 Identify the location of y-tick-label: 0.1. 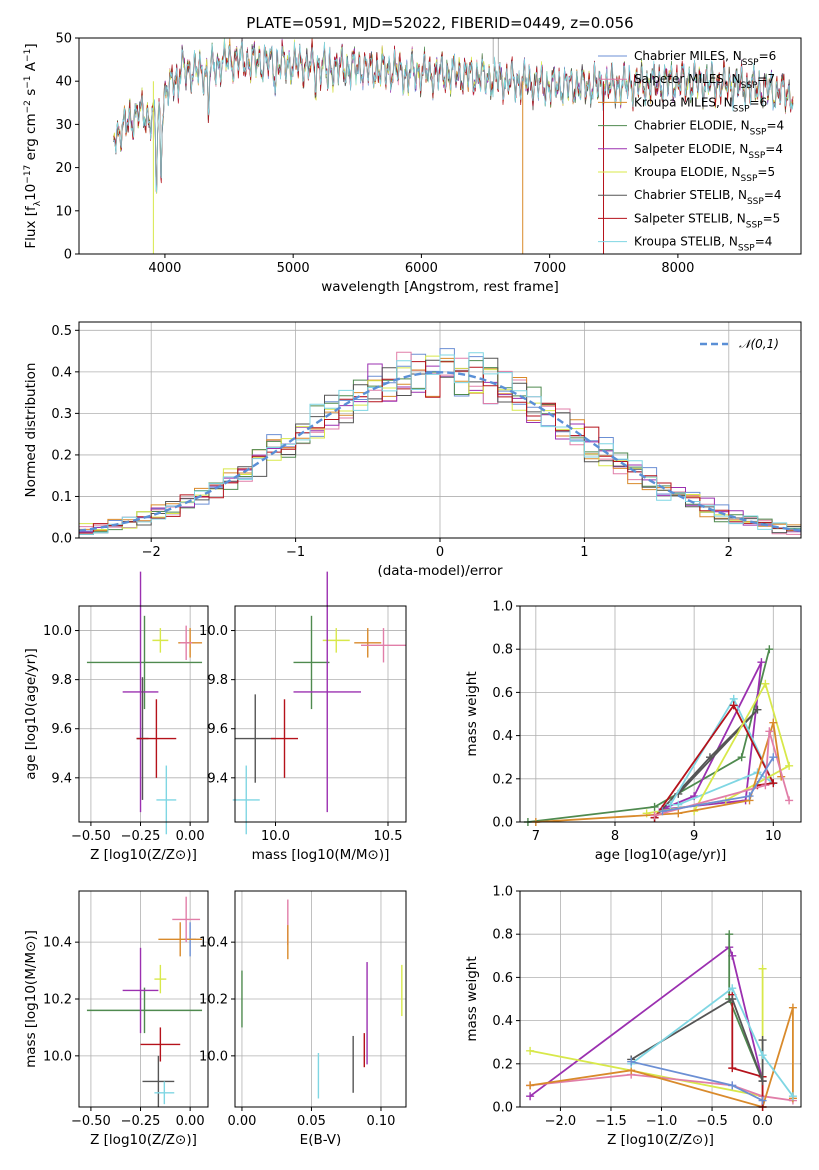
(61, 497).